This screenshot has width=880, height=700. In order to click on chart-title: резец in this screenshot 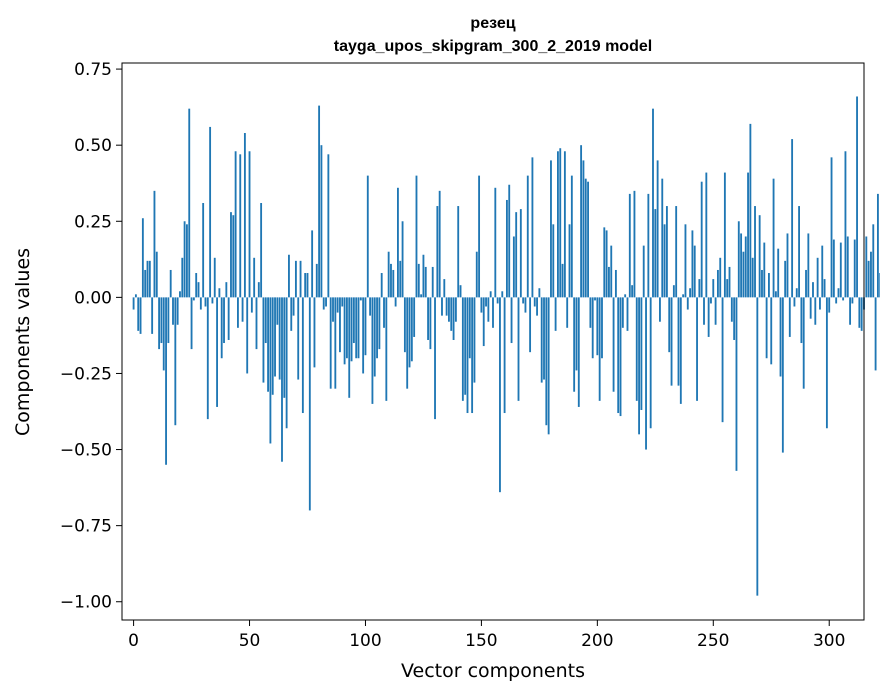, I will do `click(492, 23)`.